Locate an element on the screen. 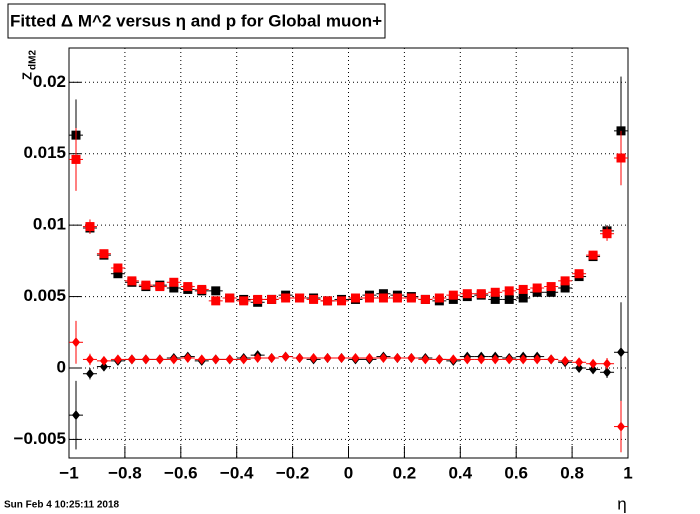 The height and width of the screenshot is (514, 700). x-tick-label: 0.8 is located at coordinates (572, 472).